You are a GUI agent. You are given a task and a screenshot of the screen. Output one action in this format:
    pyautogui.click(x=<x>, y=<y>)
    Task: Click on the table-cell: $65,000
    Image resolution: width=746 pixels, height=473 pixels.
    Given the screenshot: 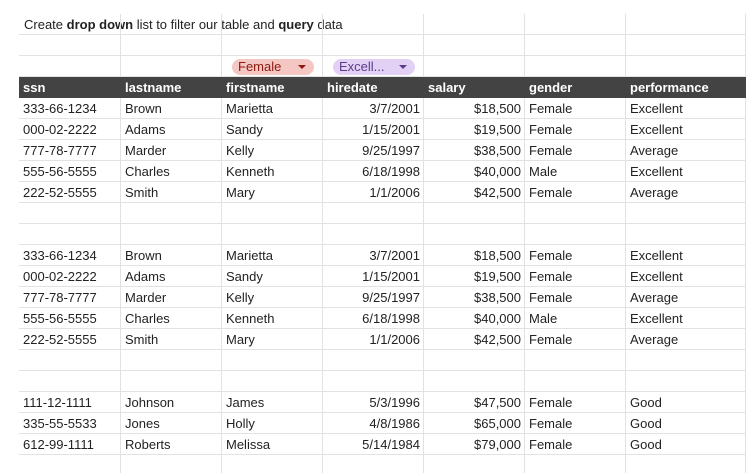 What is the action you would take?
    pyautogui.click(x=497, y=423)
    